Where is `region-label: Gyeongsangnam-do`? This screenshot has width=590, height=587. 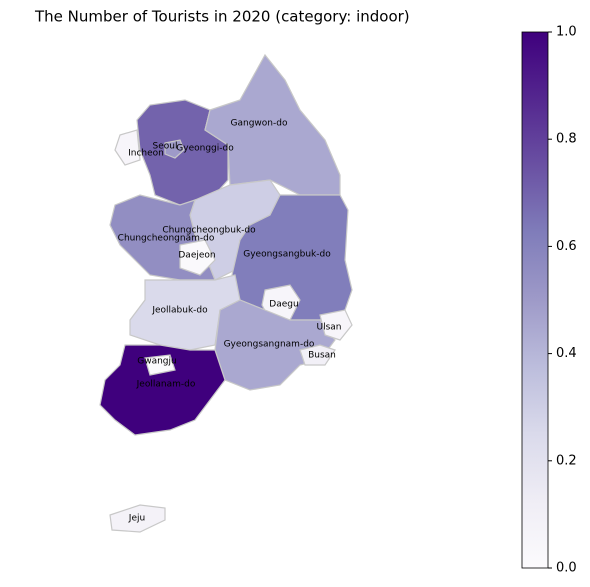 region-label: Gyeongsangnam-do is located at coordinates (269, 345).